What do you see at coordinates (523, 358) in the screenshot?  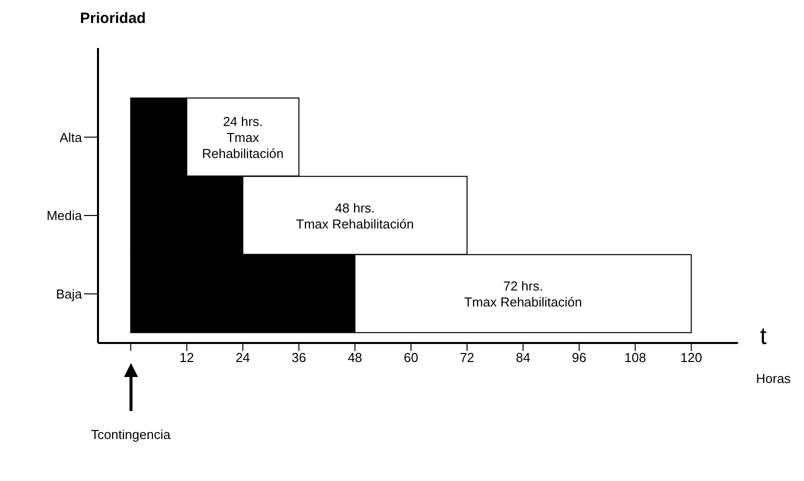 I see `x-tick-label: 84` at bounding box center [523, 358].